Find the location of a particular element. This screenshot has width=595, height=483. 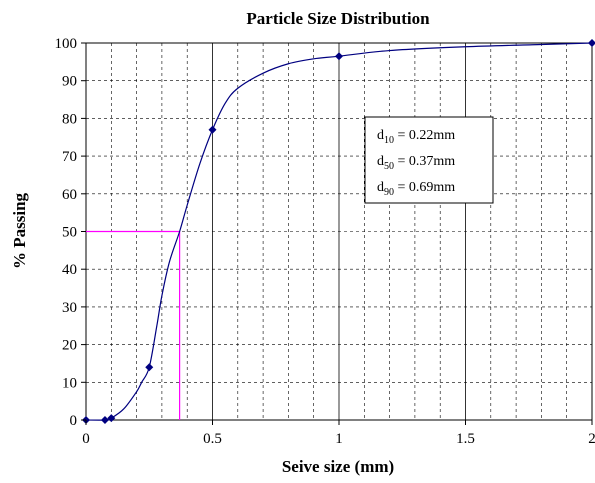

y-tick-label: 50 is located at coordinates (69, 233).